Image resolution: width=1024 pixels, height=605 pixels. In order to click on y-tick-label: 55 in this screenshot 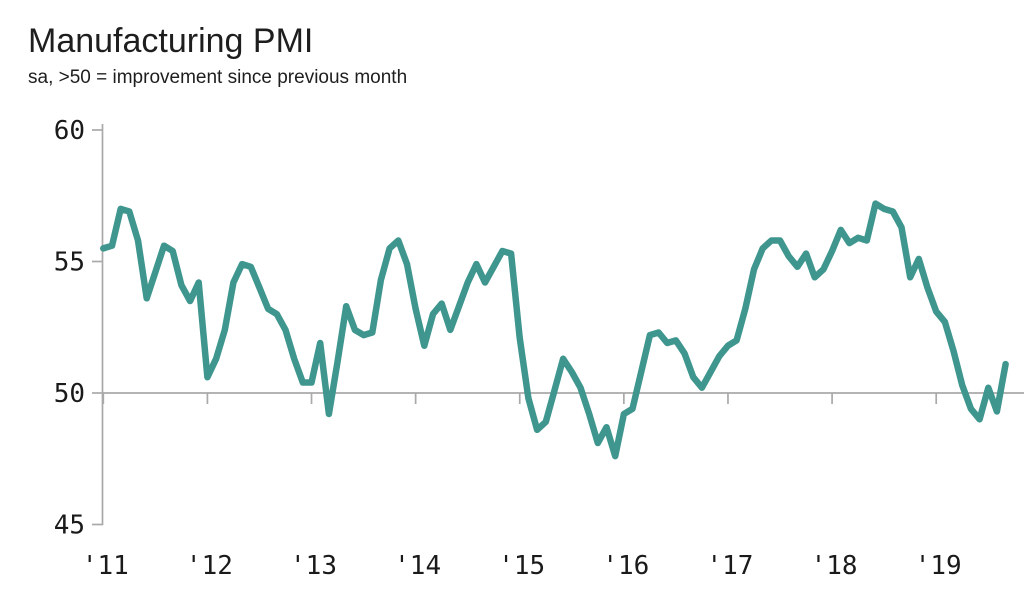, I will do `click(69, 263)`.